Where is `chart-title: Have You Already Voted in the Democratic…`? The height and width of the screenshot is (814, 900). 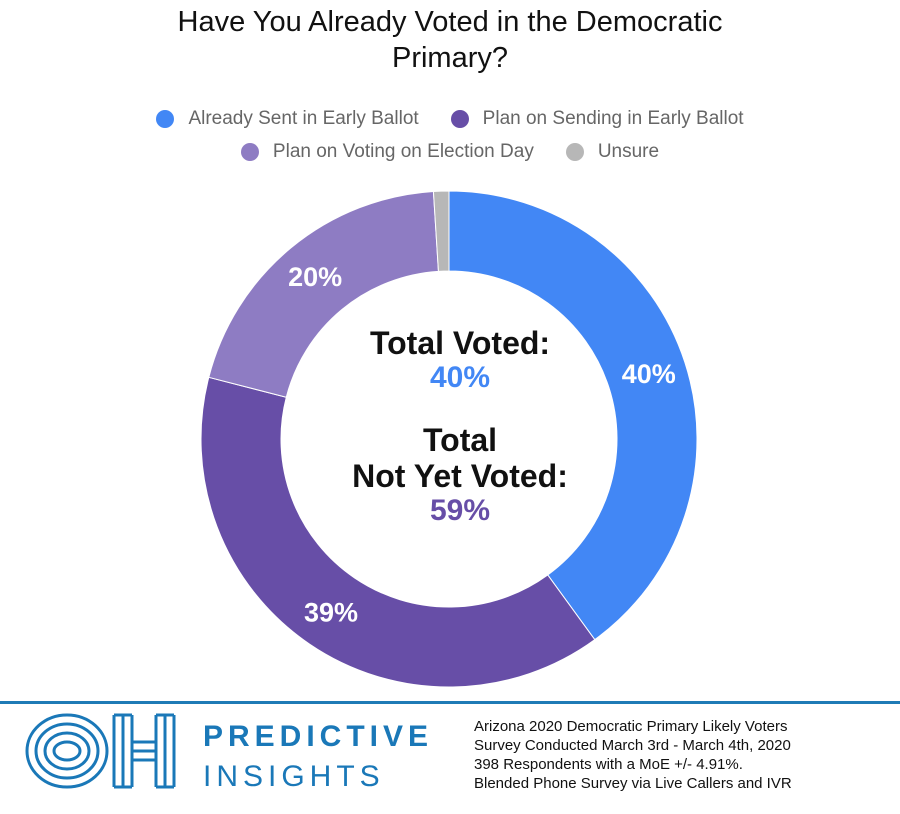 chart-title: Have You Already Voted in the Democratic… is located at coordinates (450, 40).